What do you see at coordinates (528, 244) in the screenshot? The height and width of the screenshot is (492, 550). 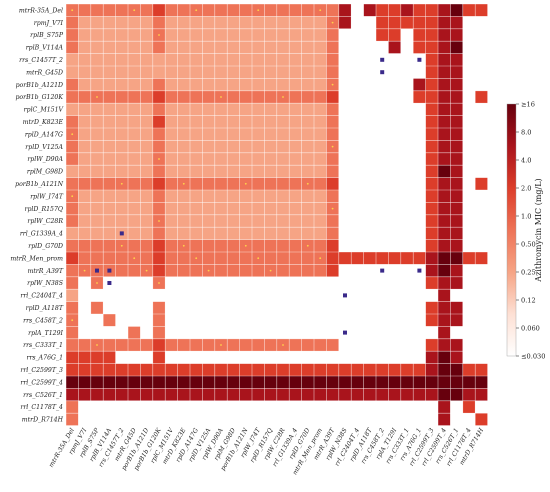 I see `colorbar-tick-label: 0.50` at bounding box center [528, 244].